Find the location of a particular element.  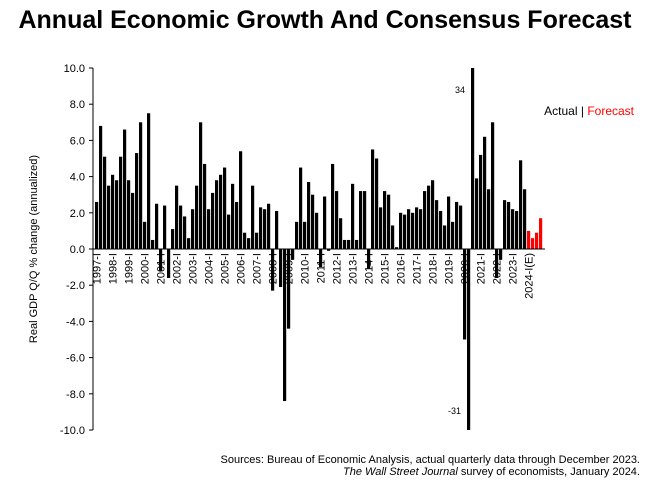

x-tick-label: 2021-I is located at coordinates (482, 268).